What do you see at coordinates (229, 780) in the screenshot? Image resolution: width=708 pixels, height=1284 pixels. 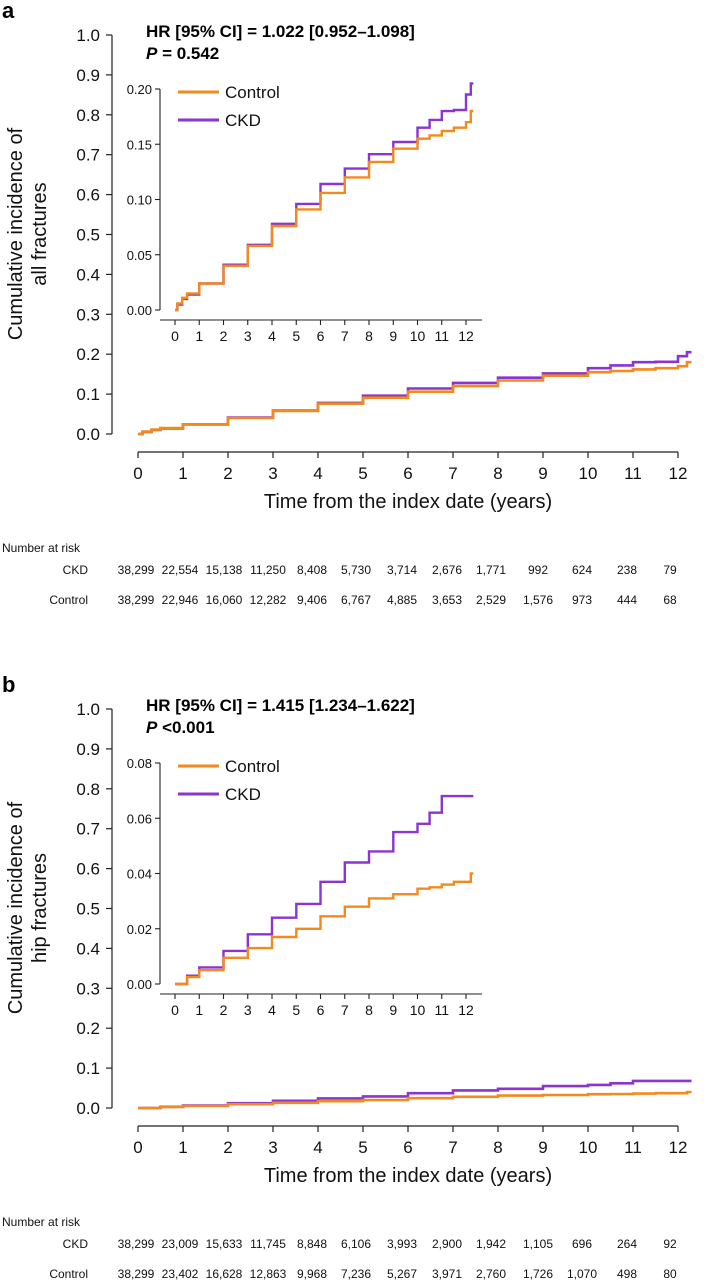 I see `legend: Control CKD` at bounding box center [229, 780].